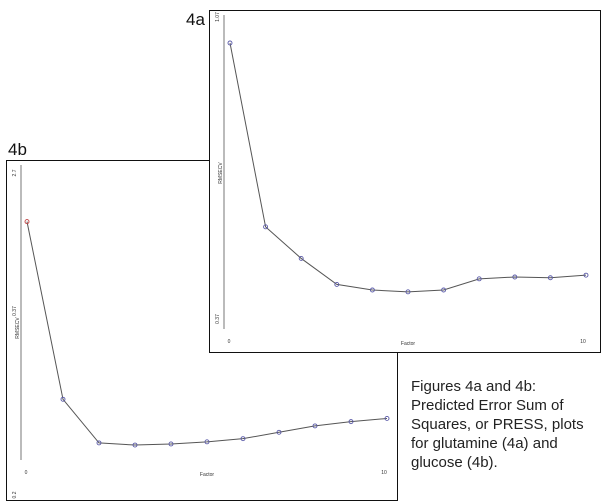 The width and height of the screenshot is (601, 502). What do you see at coordinates (17, 149) in the screenshot?
I see `figure-label-4b: 4b` at bounding box center [17, 149].